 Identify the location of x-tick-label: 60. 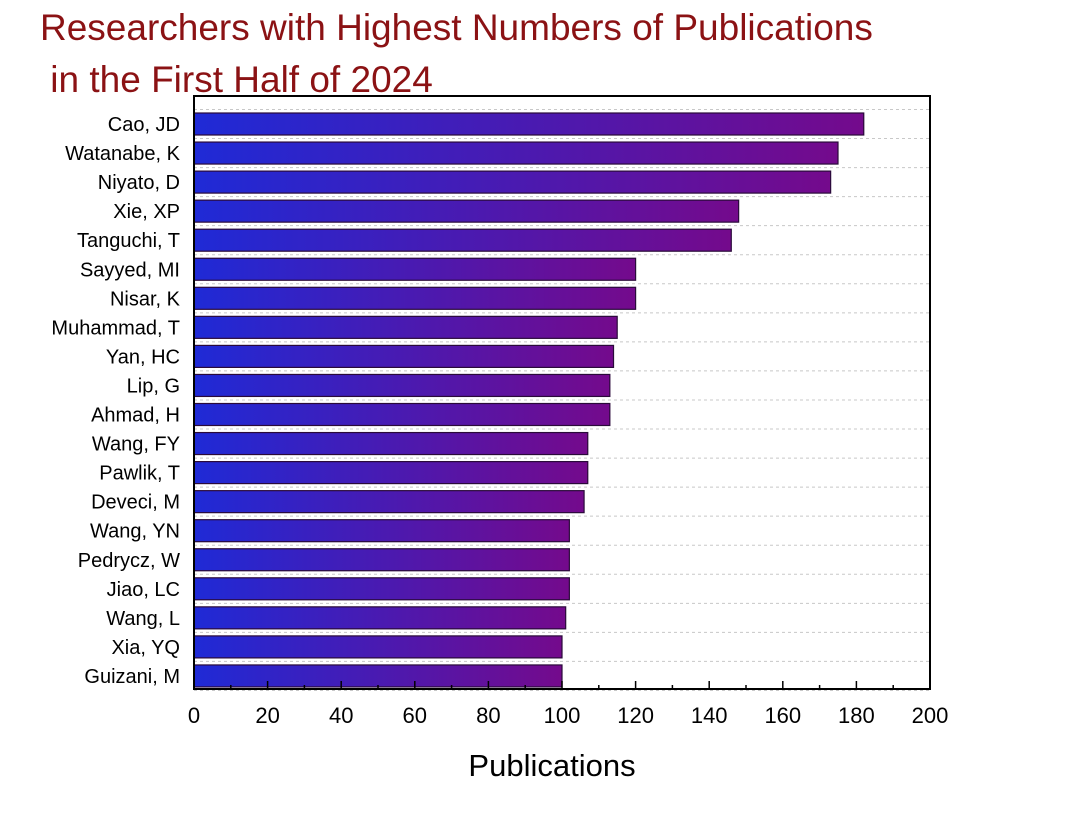
(415, 715).